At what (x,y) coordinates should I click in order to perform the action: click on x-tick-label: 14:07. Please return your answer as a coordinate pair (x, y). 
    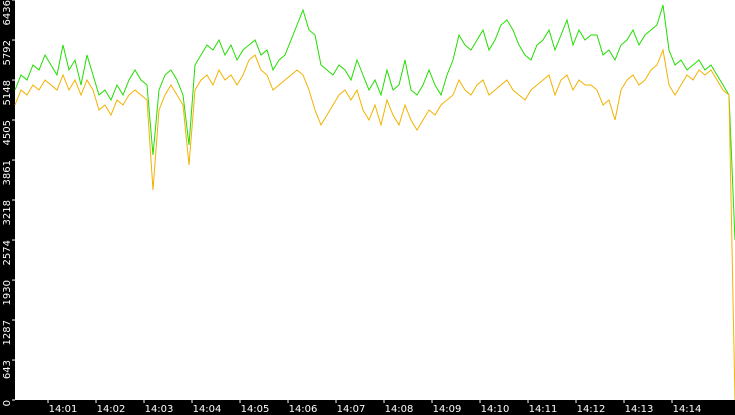
    Looking at the image, I should click on (351, 409).